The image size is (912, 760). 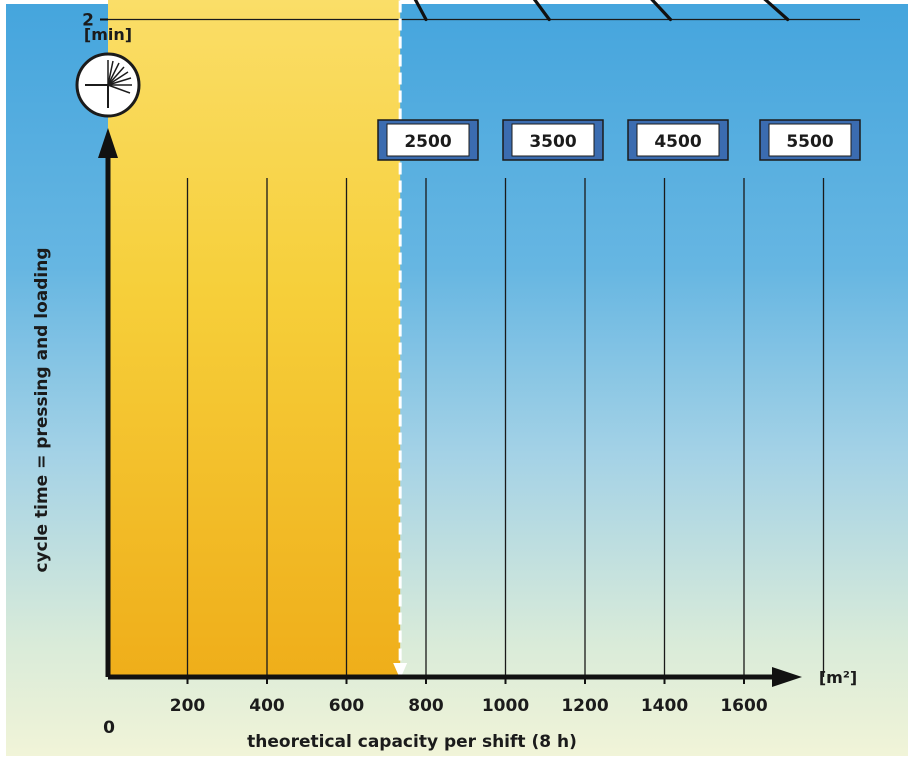 I want to click on legend-layer: 2500 3500 4500 5500, so click(x=619, y=140).